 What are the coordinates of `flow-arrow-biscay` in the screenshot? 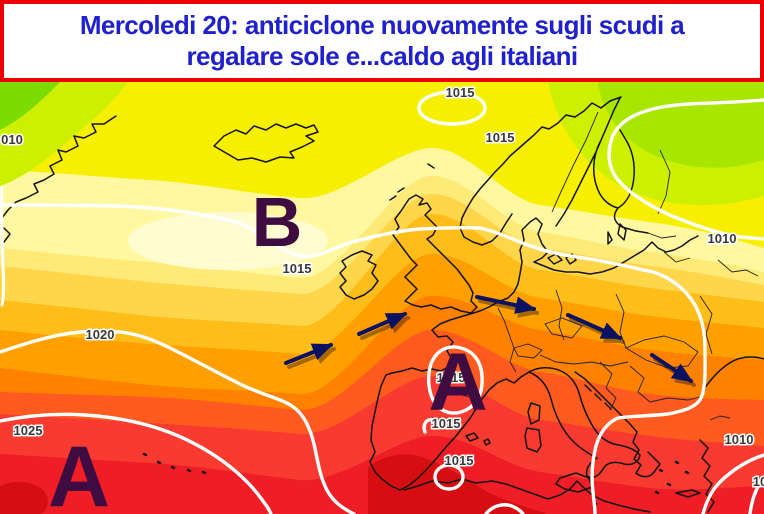 It's located at (309, 354).